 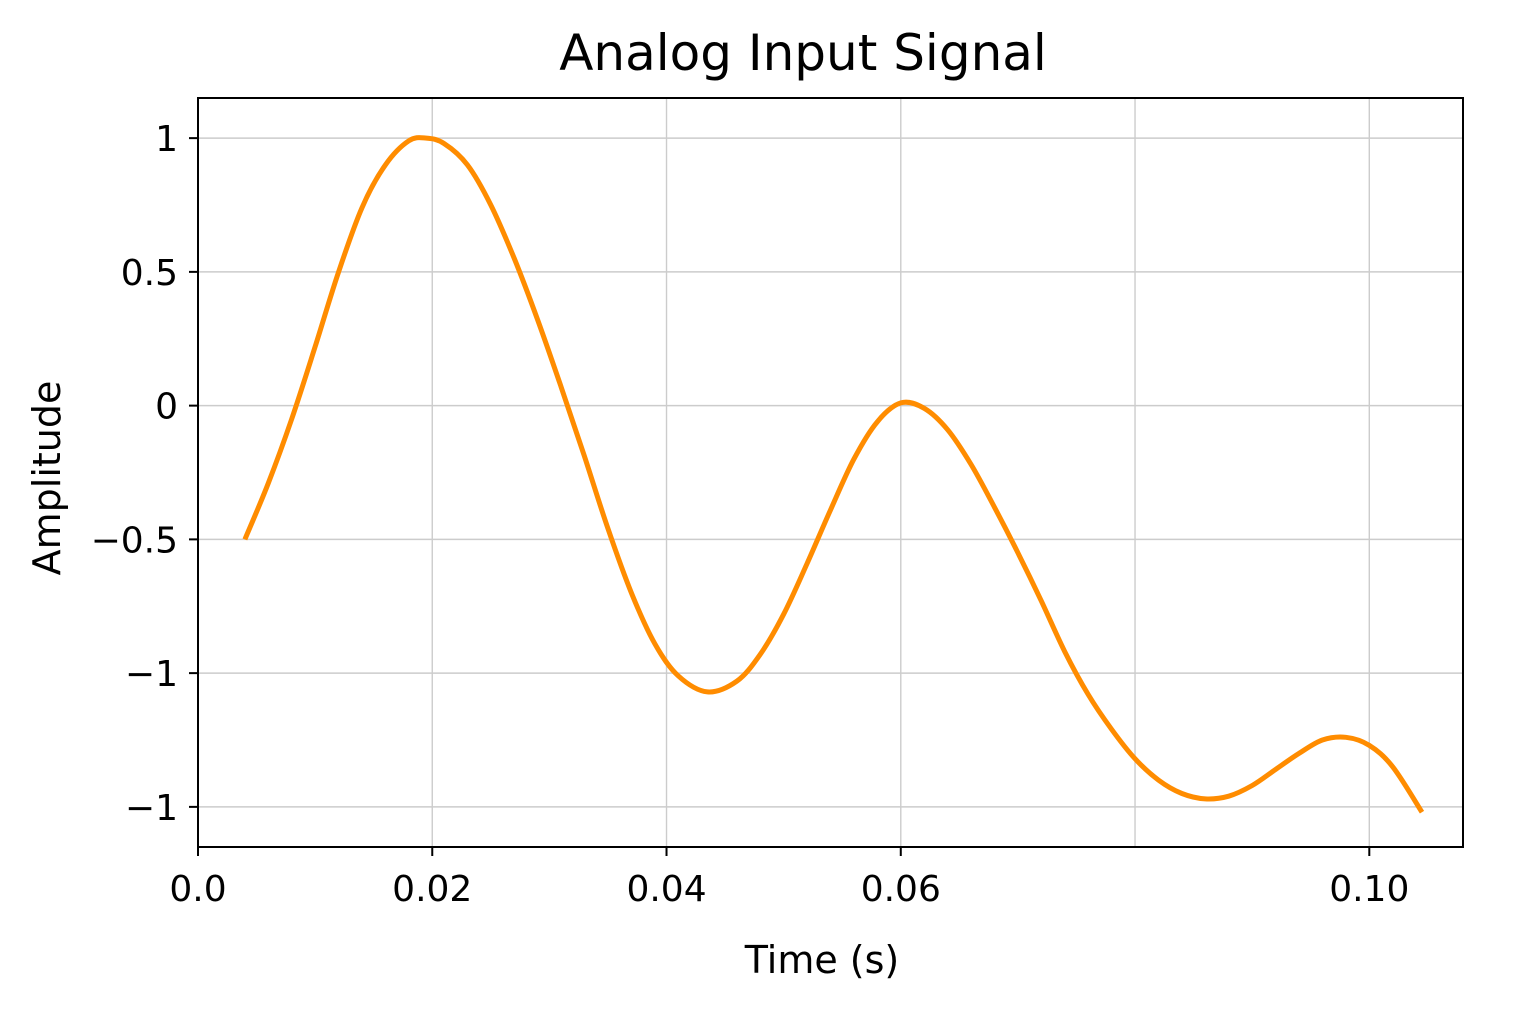 I want to click on chart-title: Analog Input Signal, so click(x=803, y=53).